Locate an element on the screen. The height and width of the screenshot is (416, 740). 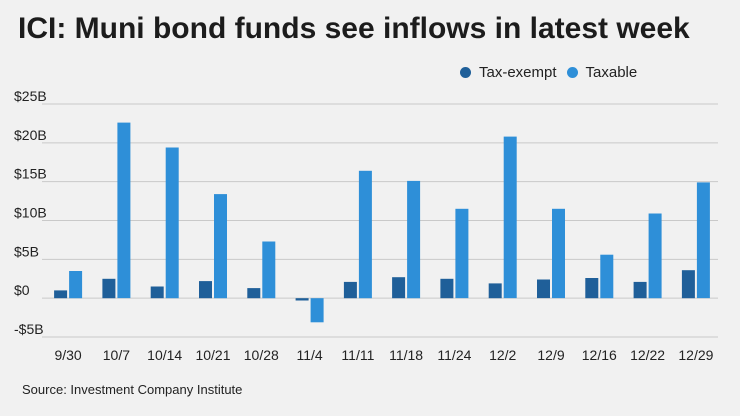
x-tick-label: 10/14 is located at coordinates (164, 355).